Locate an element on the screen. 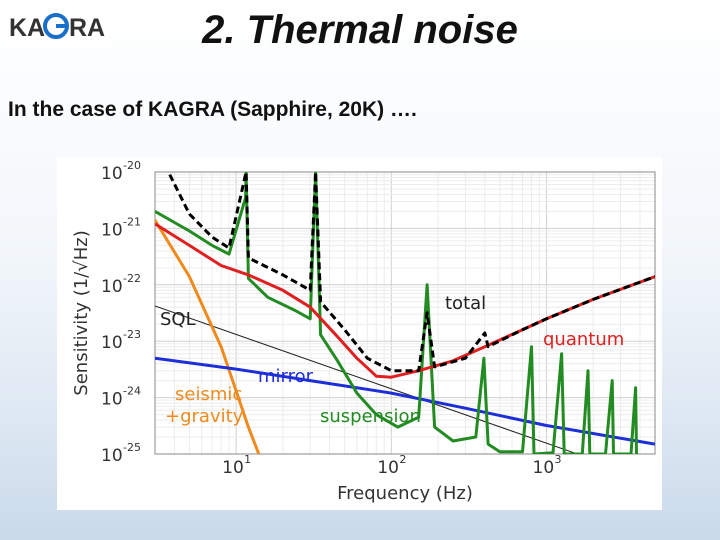 The image size is (720, 540). page-title: 2. Thermal noise is located at coordinates (360, 30).